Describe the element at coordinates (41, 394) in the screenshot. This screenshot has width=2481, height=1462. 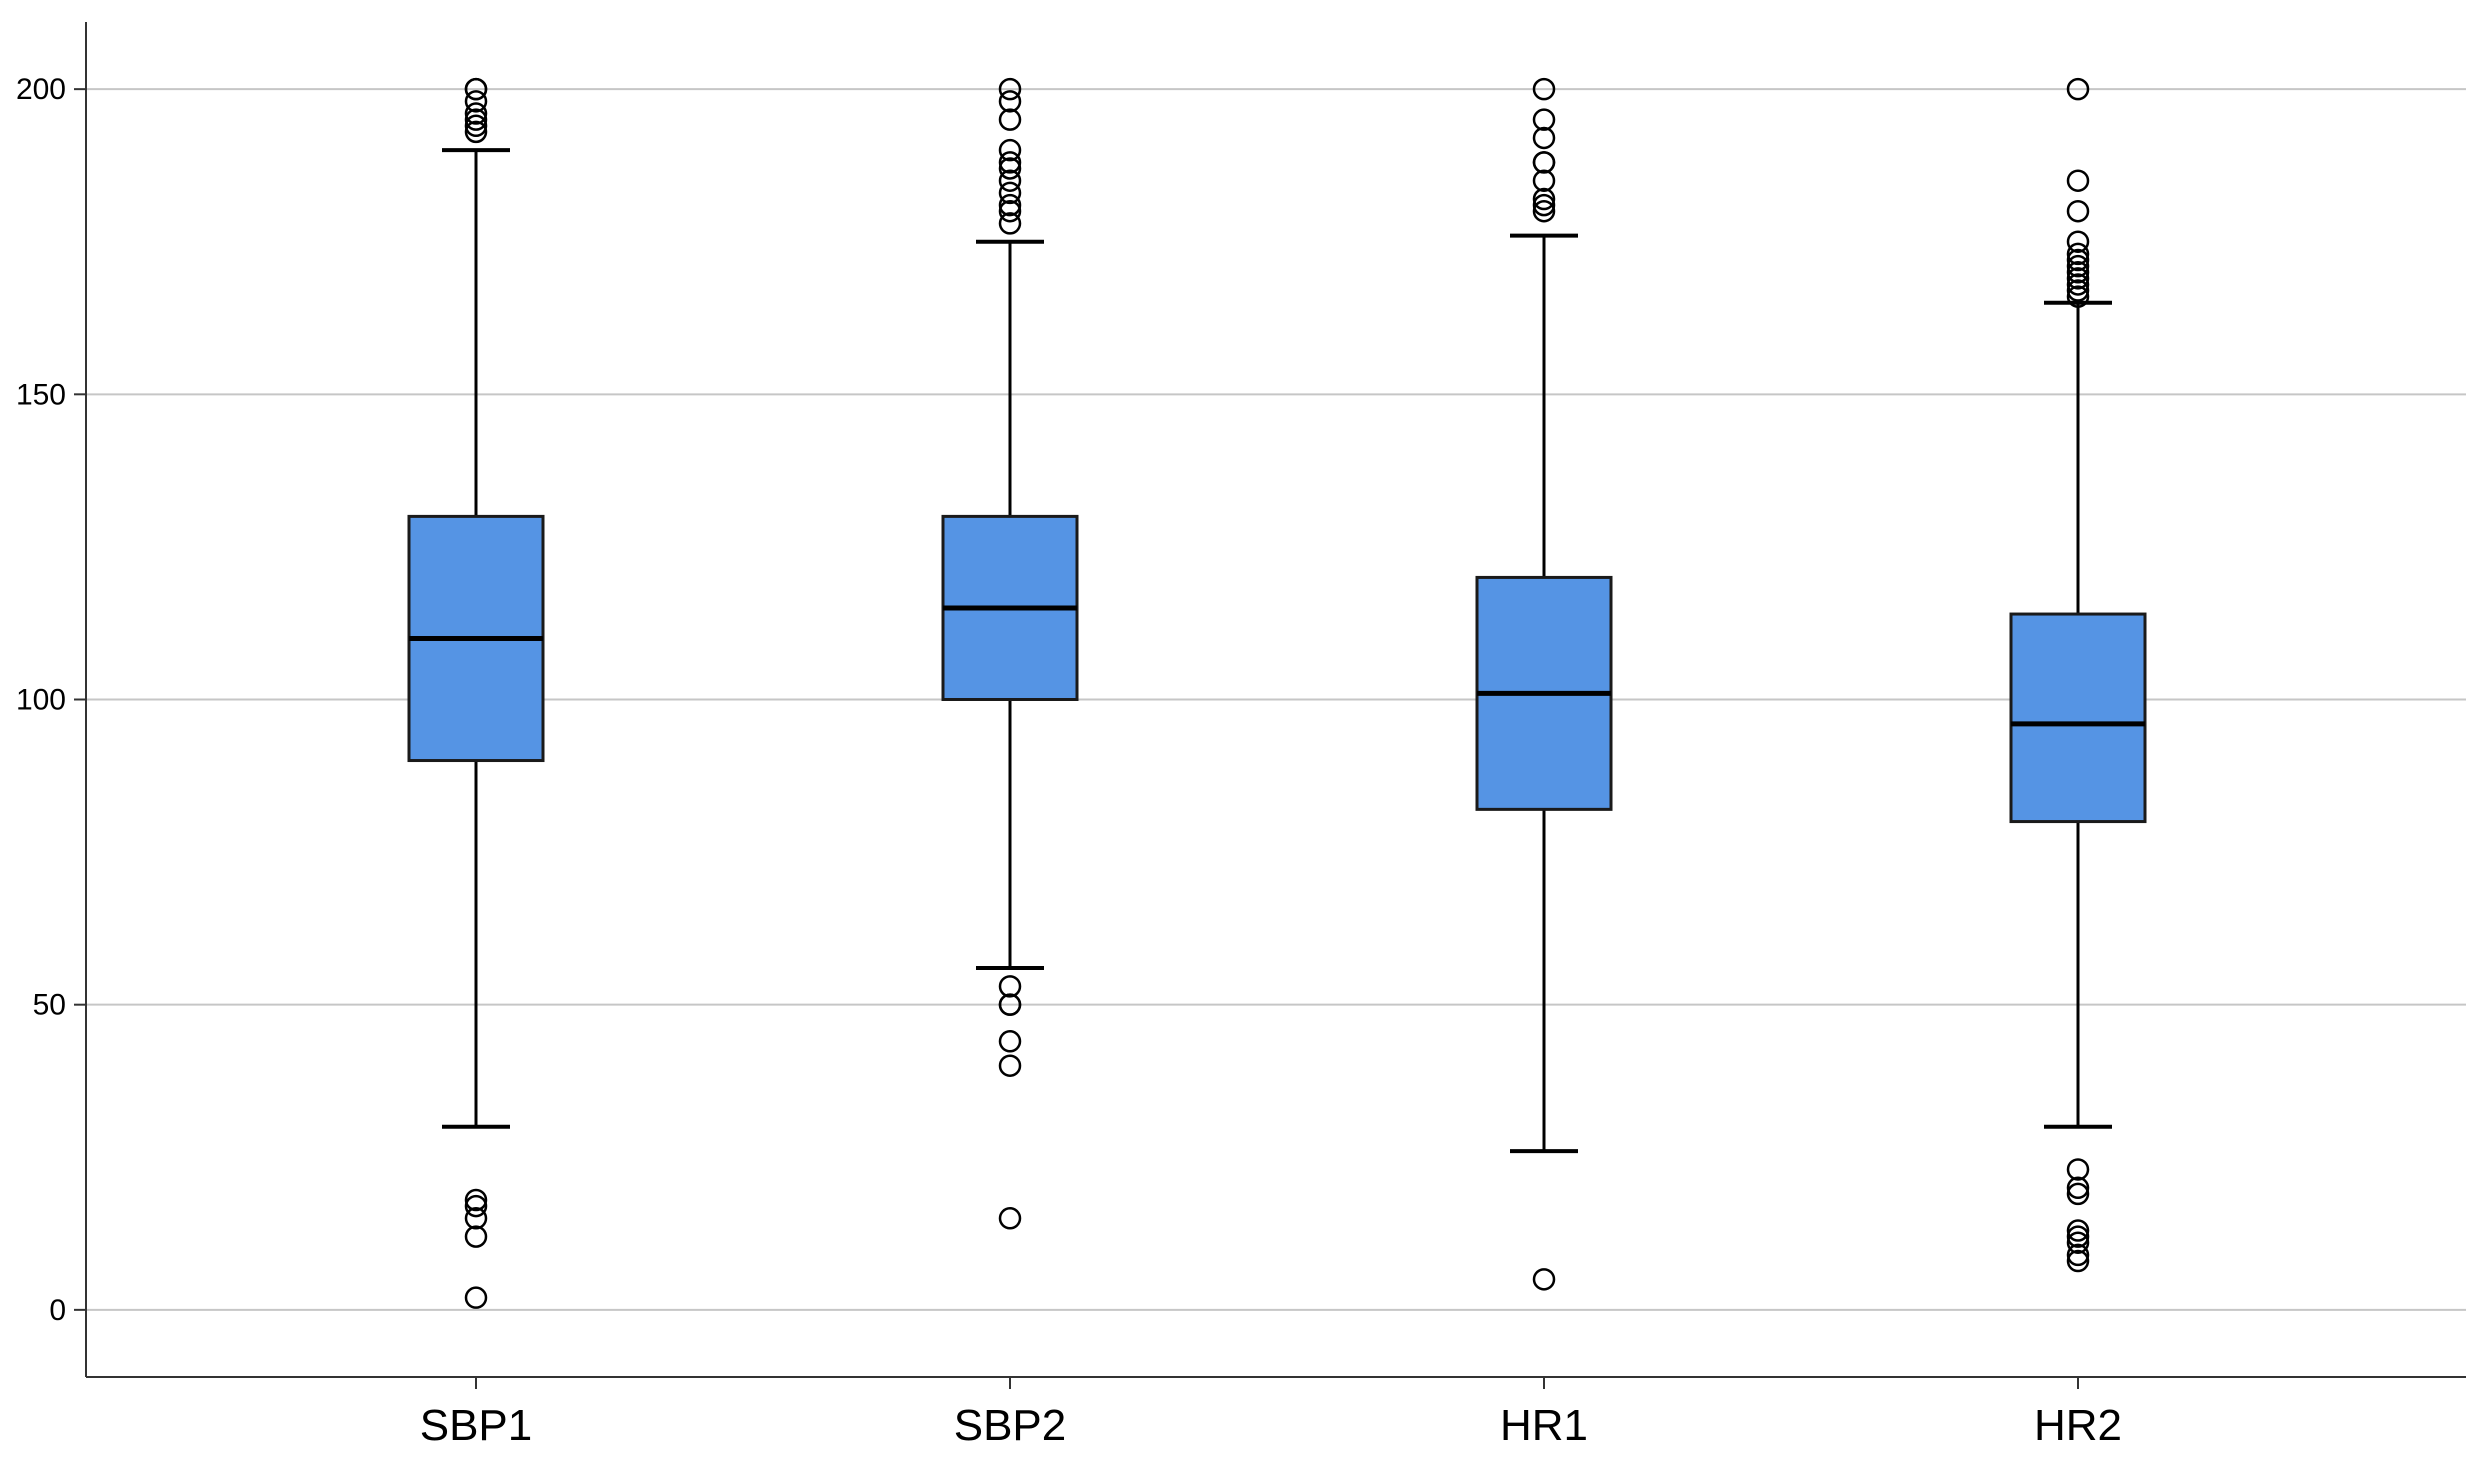
I see `y-tick-label-150: 150` at that location.